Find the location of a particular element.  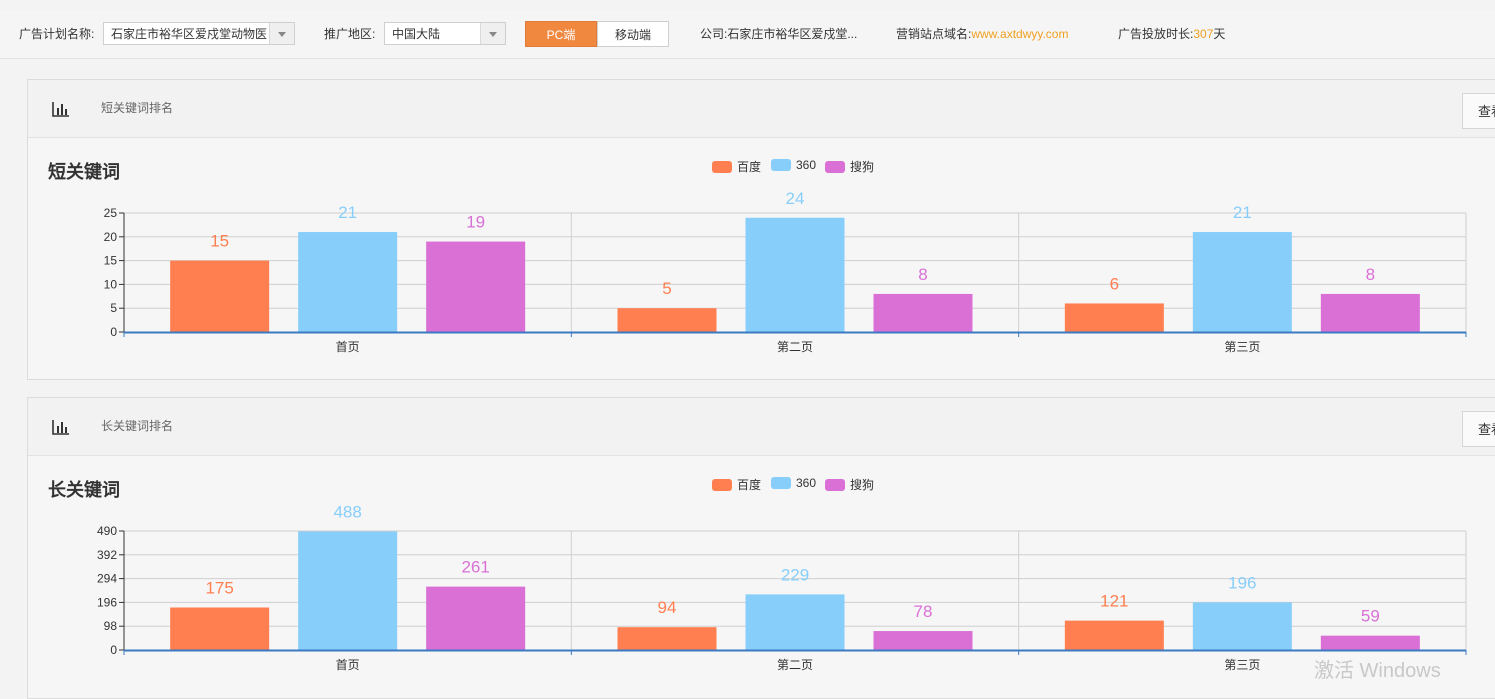

y-tick-label: 196 is located at coordinates (107, 602).